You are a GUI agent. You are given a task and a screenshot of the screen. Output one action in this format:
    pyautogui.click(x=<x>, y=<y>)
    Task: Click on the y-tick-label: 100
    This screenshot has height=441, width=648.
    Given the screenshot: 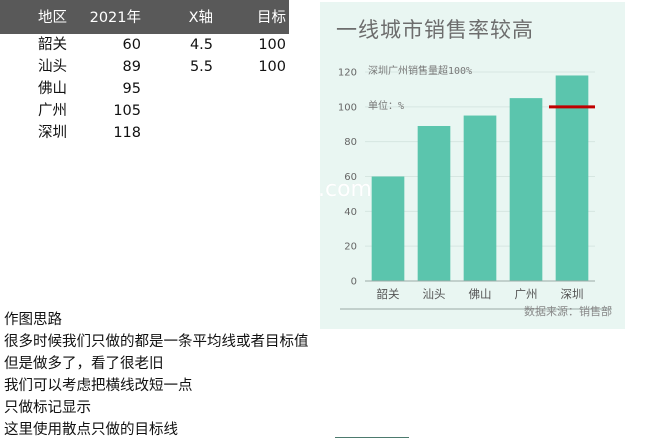 What is the action you would take?
    pyautogui.click(x=347, y=107)
    